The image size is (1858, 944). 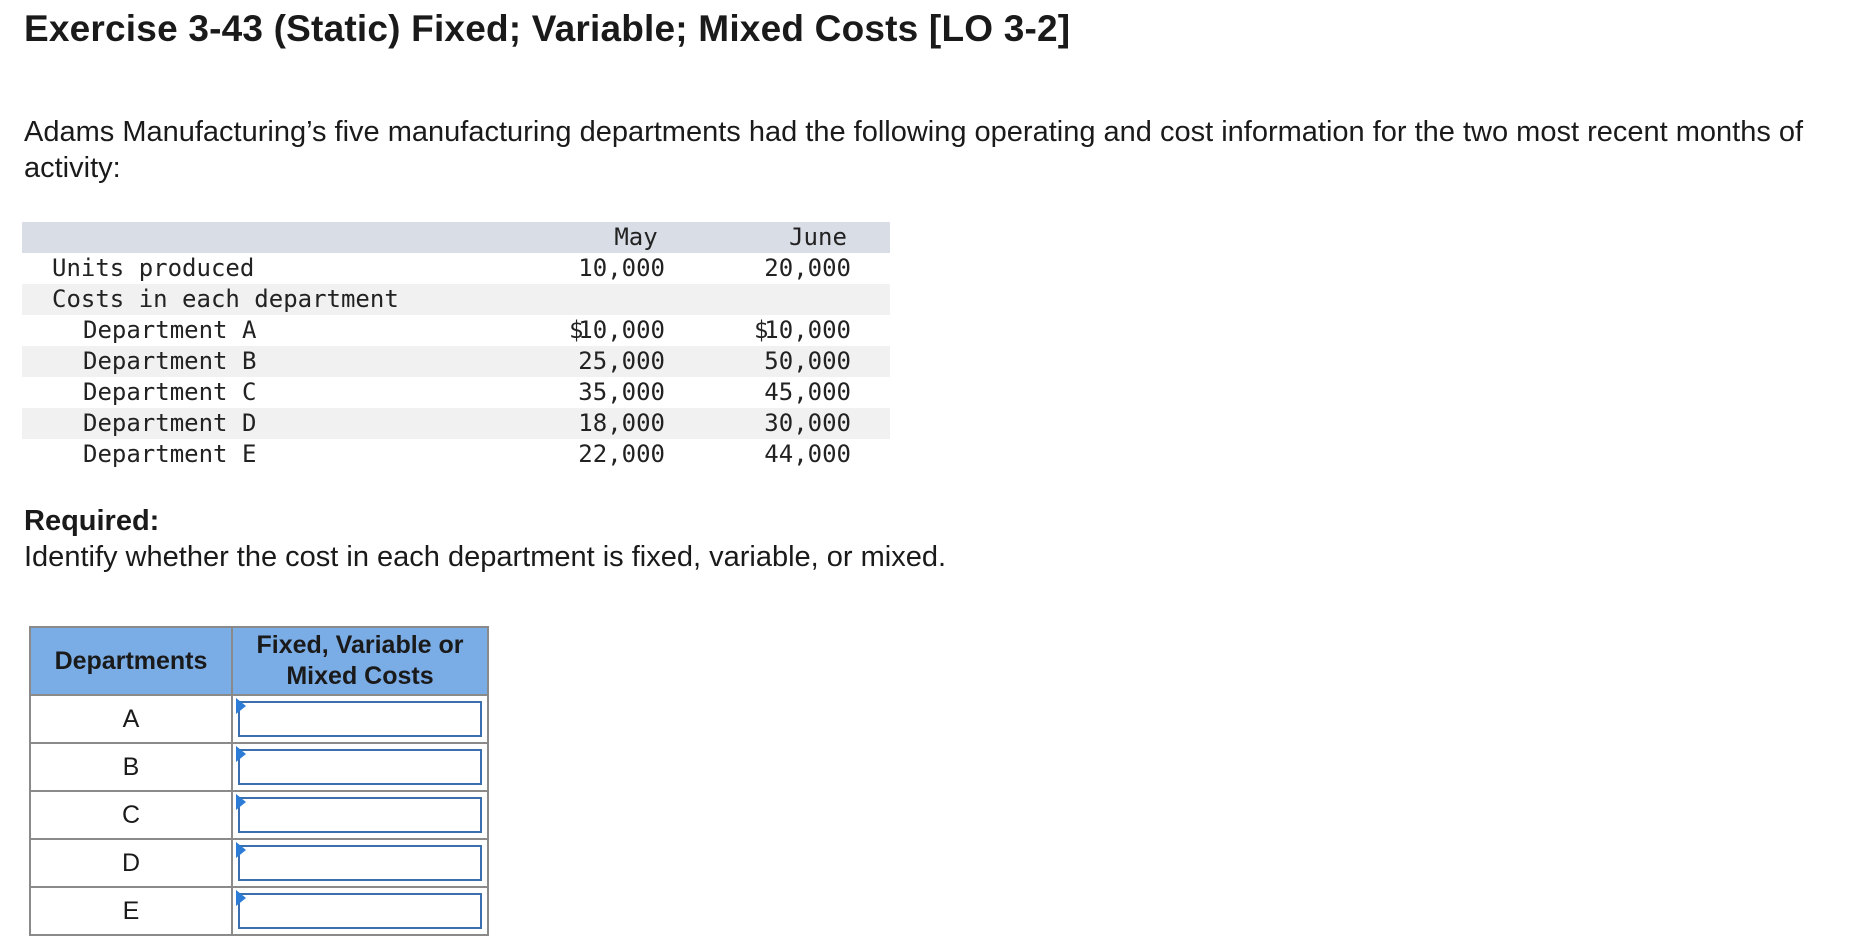 What do you see at coordinates (807, 392) in the screenshot?
I see `department-june-value: 45,000` at bounding box center [807, 392].